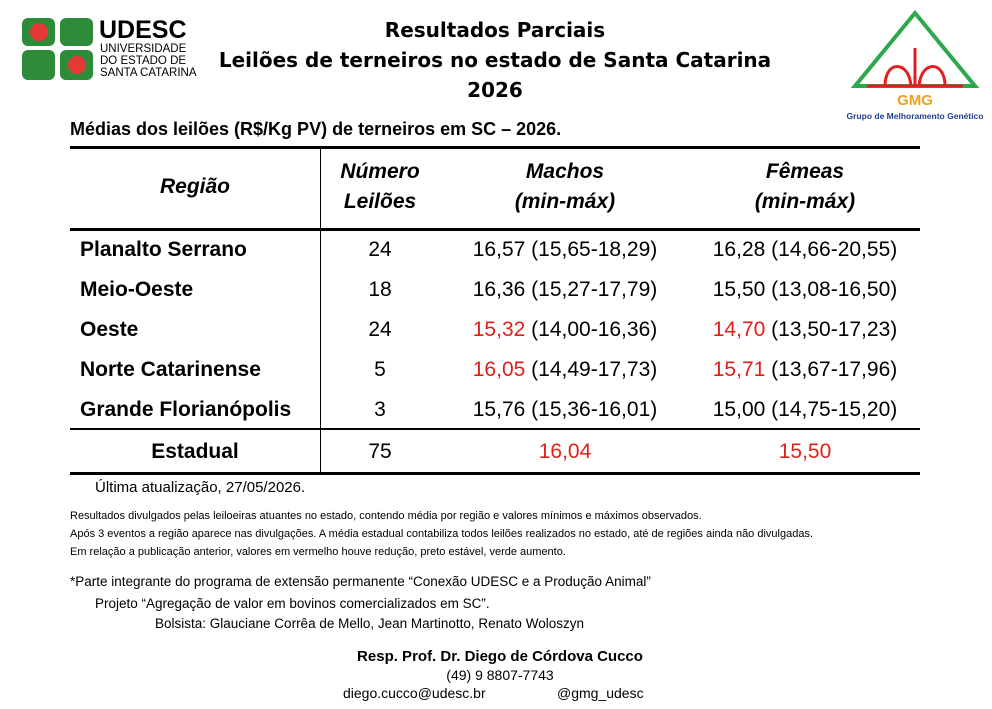  What do you see at coordinates (834, 369) in the screenshot?
I see `range: (13,67-17,96)` at bounding box center [834, 369].